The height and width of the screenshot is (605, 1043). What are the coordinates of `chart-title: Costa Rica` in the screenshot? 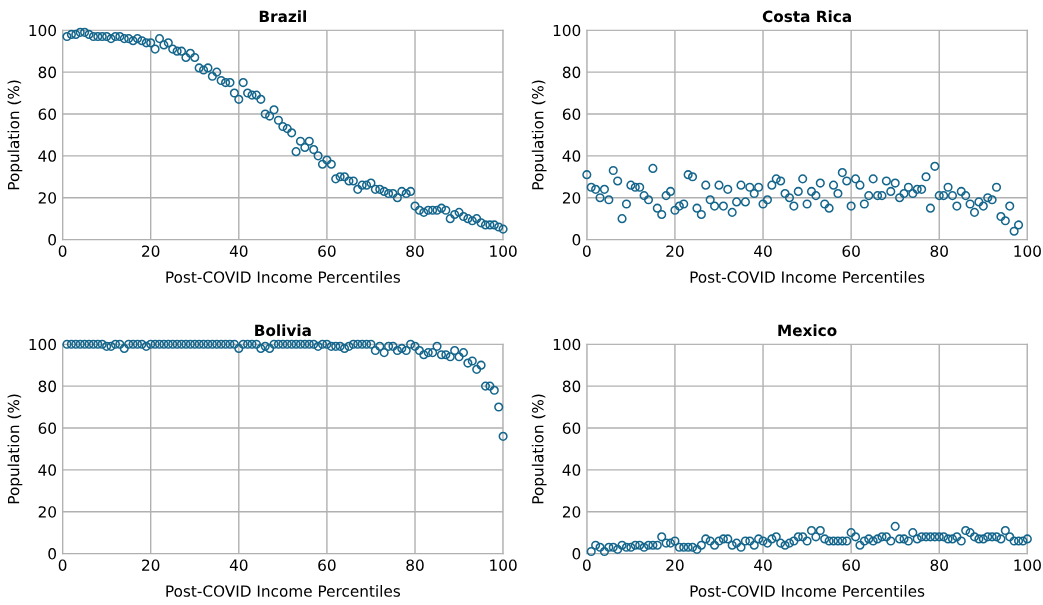 It's located at (806, 16).